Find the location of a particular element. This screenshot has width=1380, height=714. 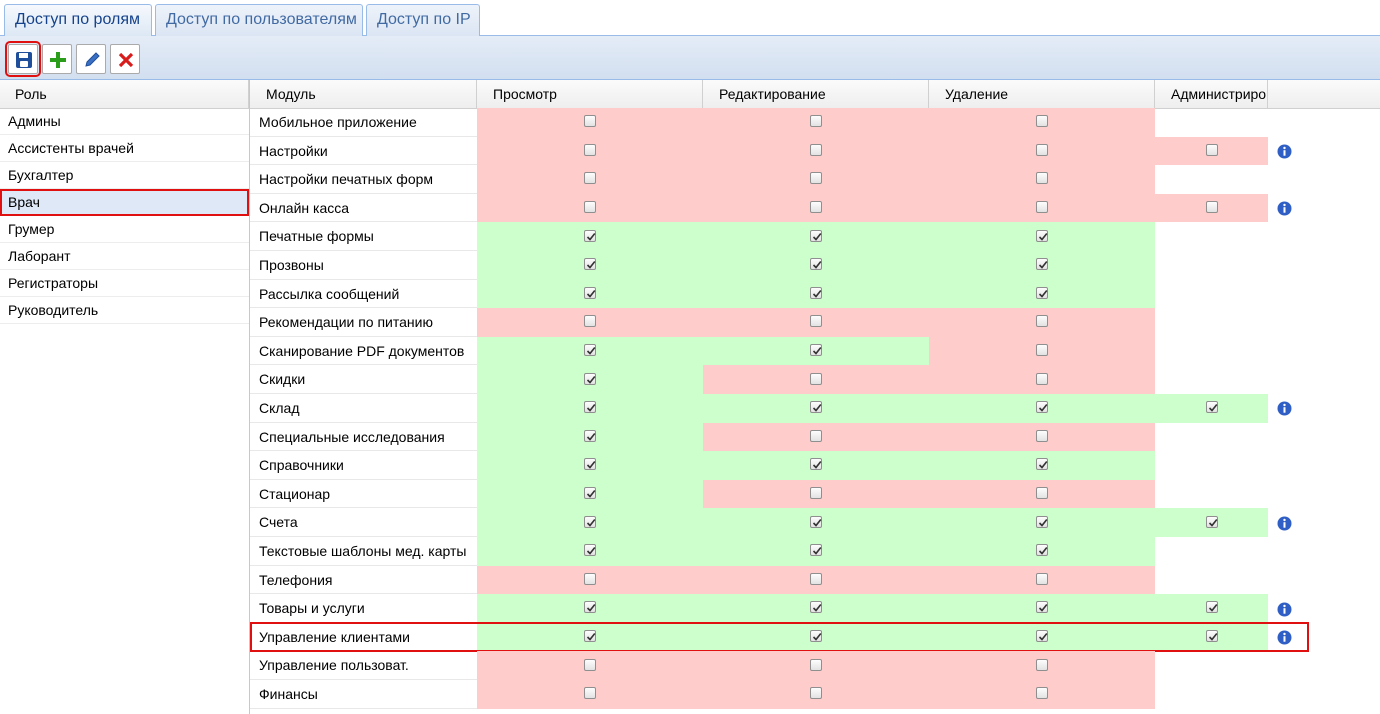

role-item: Лаборант is located at coordinates (124, 256).